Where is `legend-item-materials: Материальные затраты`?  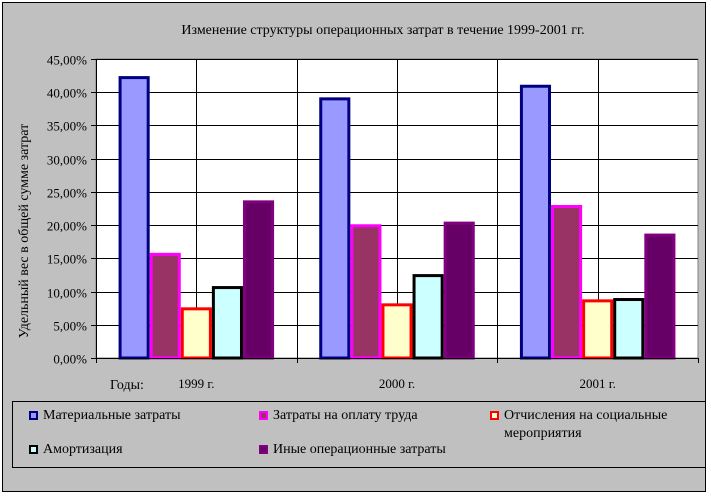
legend-item-materials: Материальные затраты is located at coordinates (139, 416).